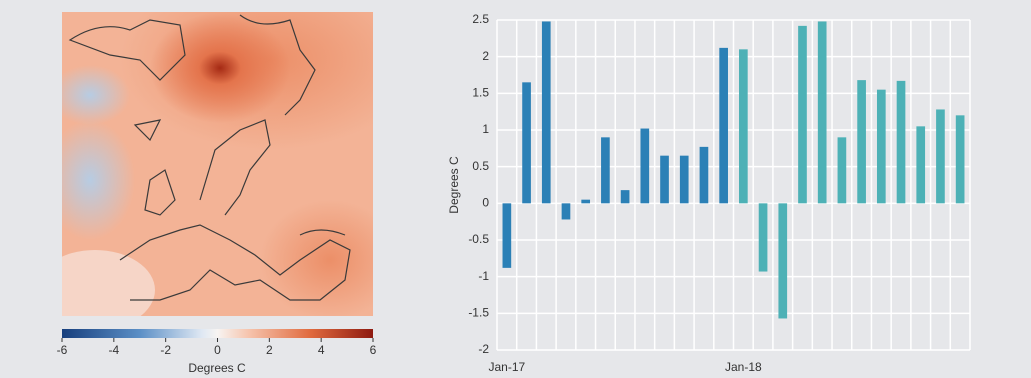  Describe the element at coordinates (507, 367) in the screenshot. I see `x-tick-label: Jan-17` at that location.